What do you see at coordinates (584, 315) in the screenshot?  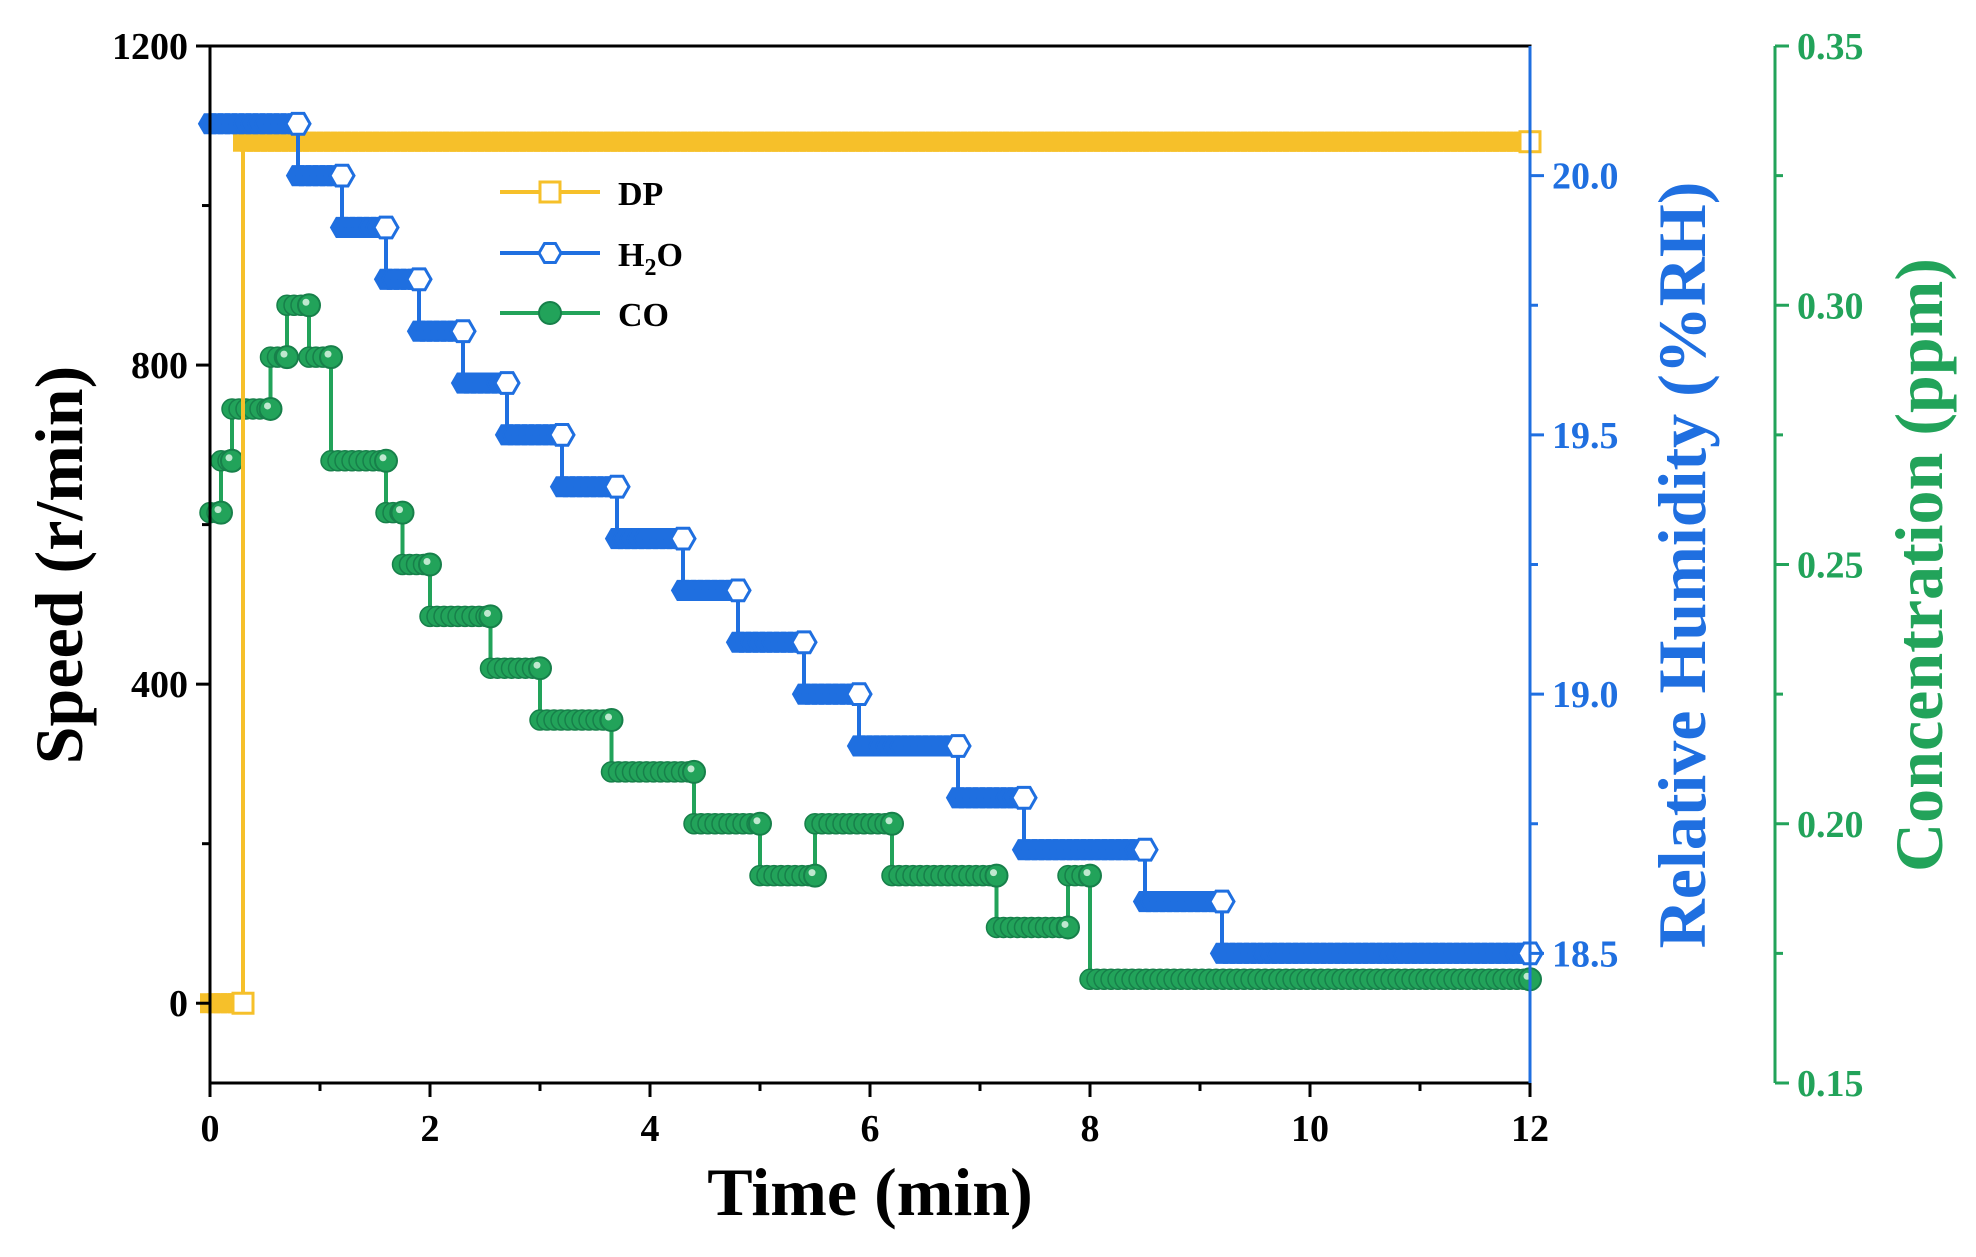 I see `legend-entry-co: CO` at bounding box center [584, 315].